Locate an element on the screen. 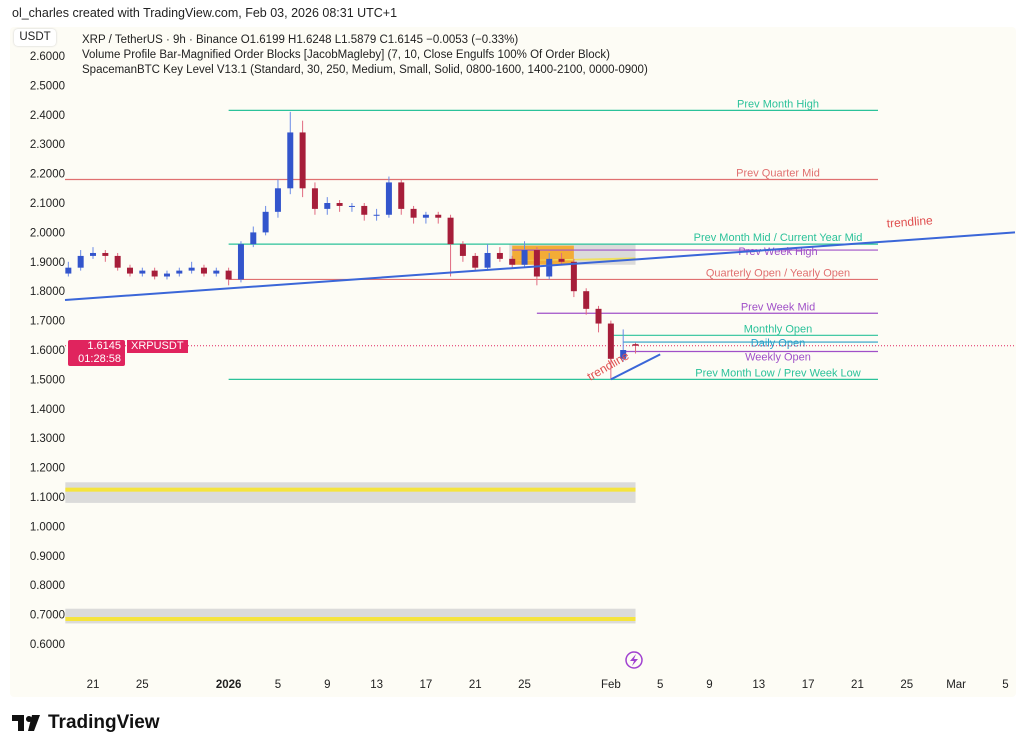  bar-countdown: 01:28:58 is located at coordinates (99, 359).